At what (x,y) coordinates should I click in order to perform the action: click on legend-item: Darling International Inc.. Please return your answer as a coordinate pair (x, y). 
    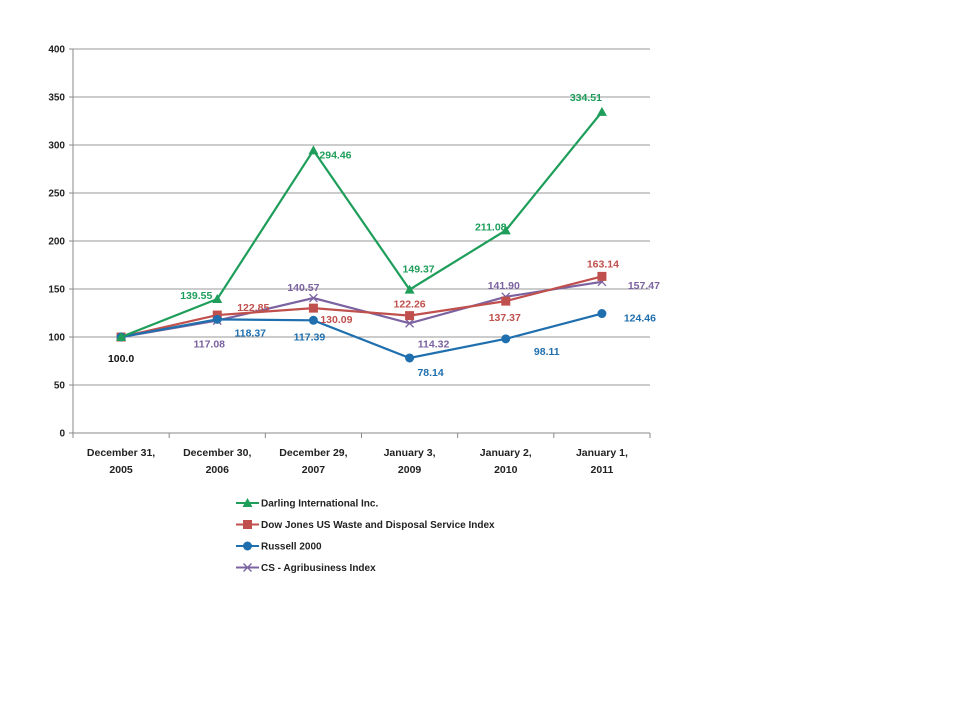
    Looking at the image, I should click on (307, 504).